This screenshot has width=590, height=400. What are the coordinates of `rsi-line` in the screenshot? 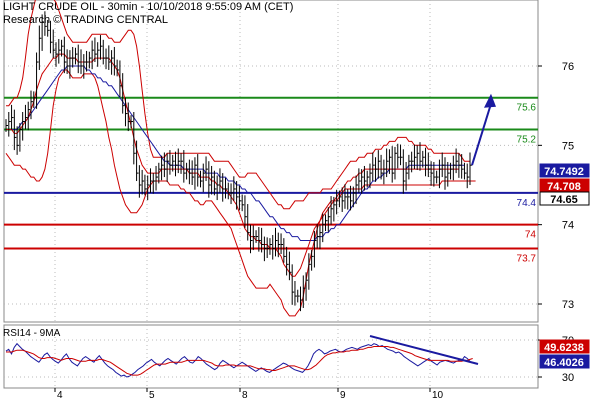 It's located at (238, 360).